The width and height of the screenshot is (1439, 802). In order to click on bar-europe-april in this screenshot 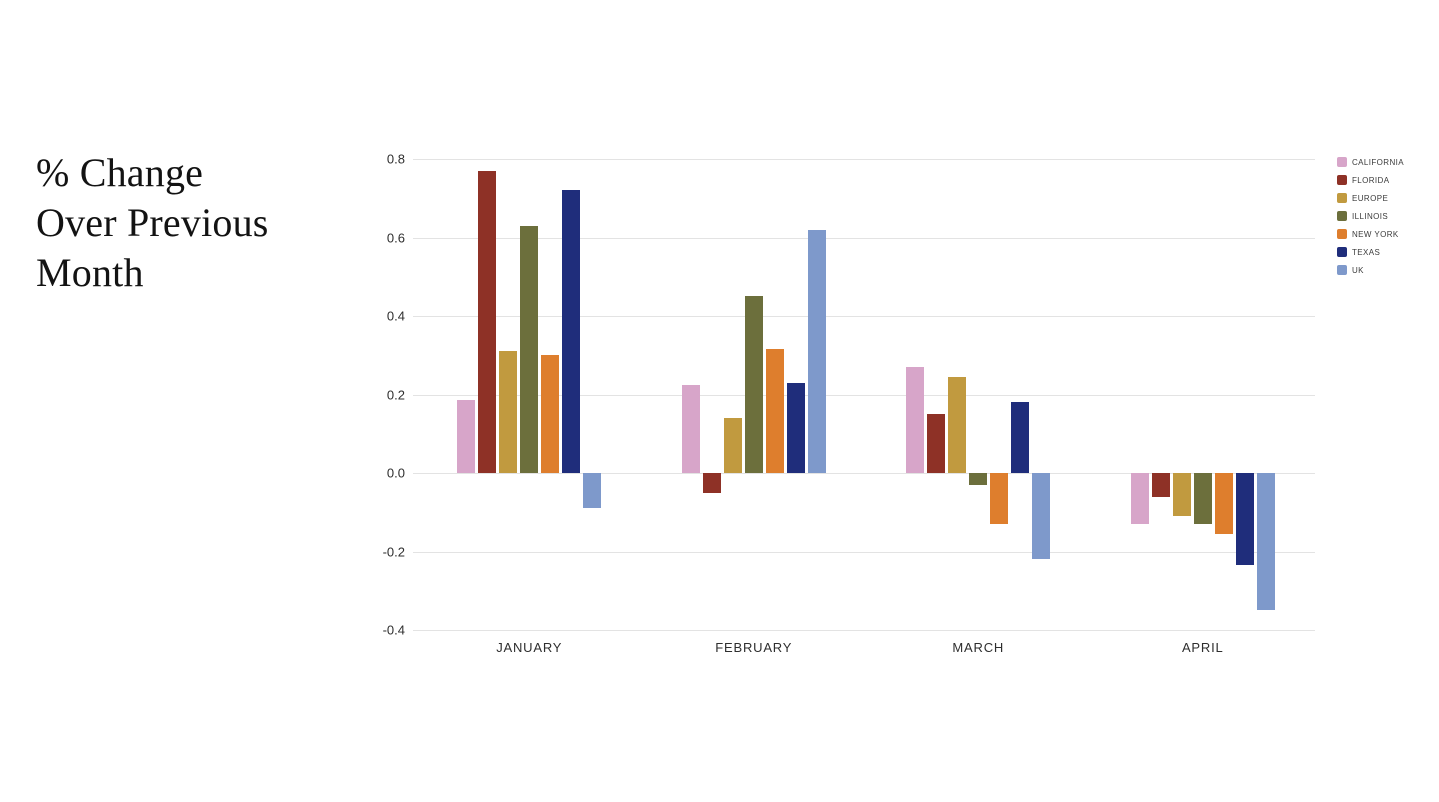, I will do `click(1181, 495)`.